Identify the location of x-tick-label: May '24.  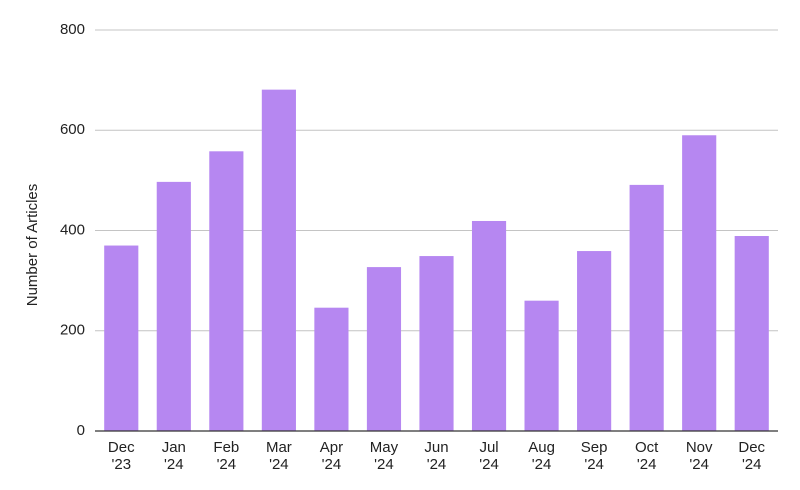
(384, 456).